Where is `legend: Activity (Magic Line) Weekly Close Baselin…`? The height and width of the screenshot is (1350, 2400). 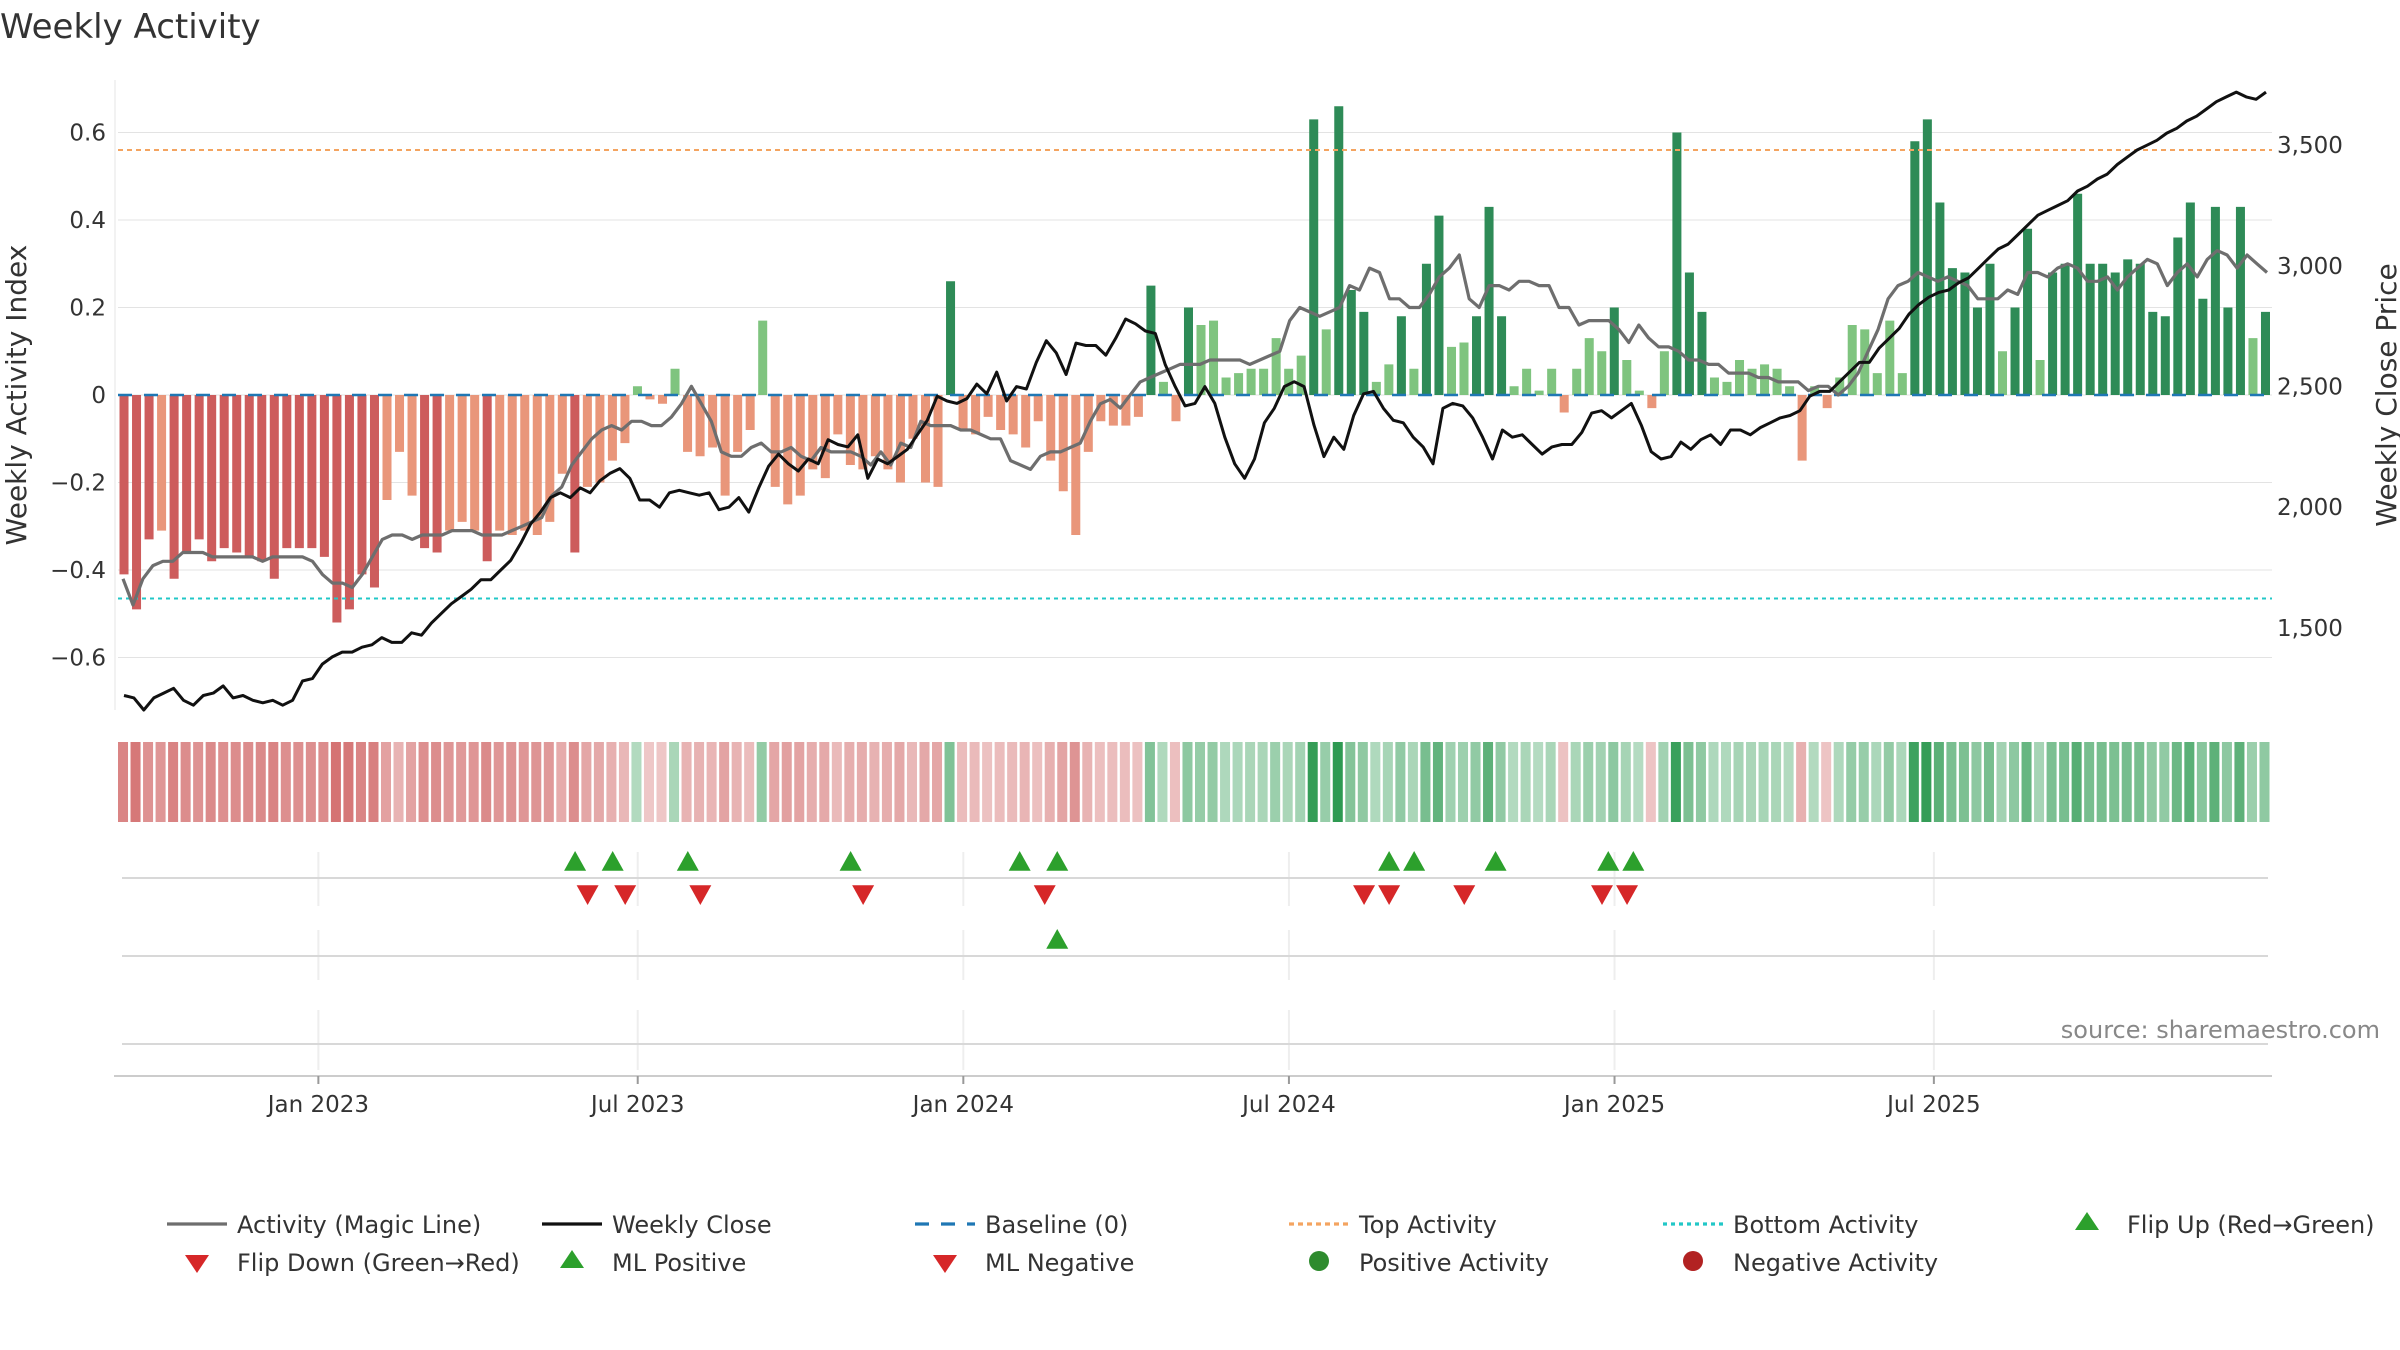
legend: Activity (Magic Line) Weekly Close Baselin… is located at coordinates (1271, 1244).